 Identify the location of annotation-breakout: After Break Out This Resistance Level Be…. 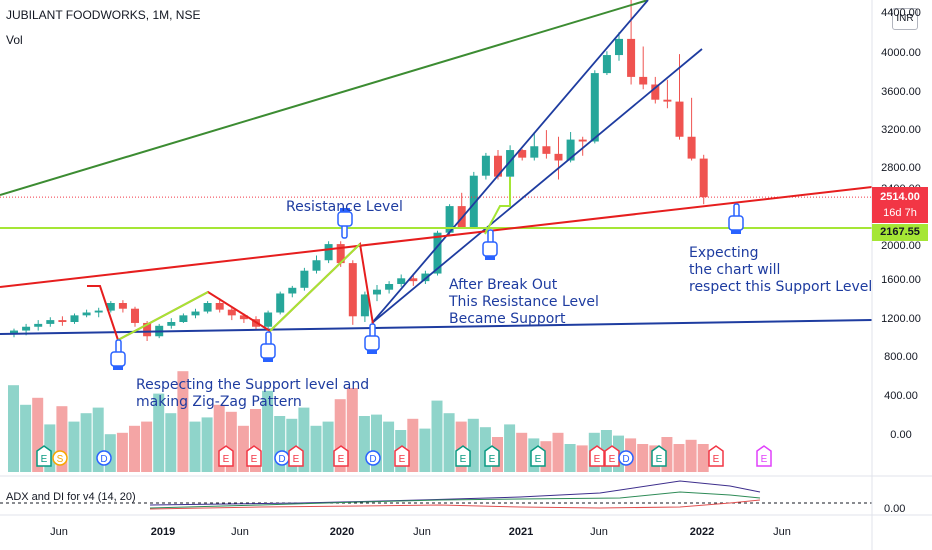
(524, 302).